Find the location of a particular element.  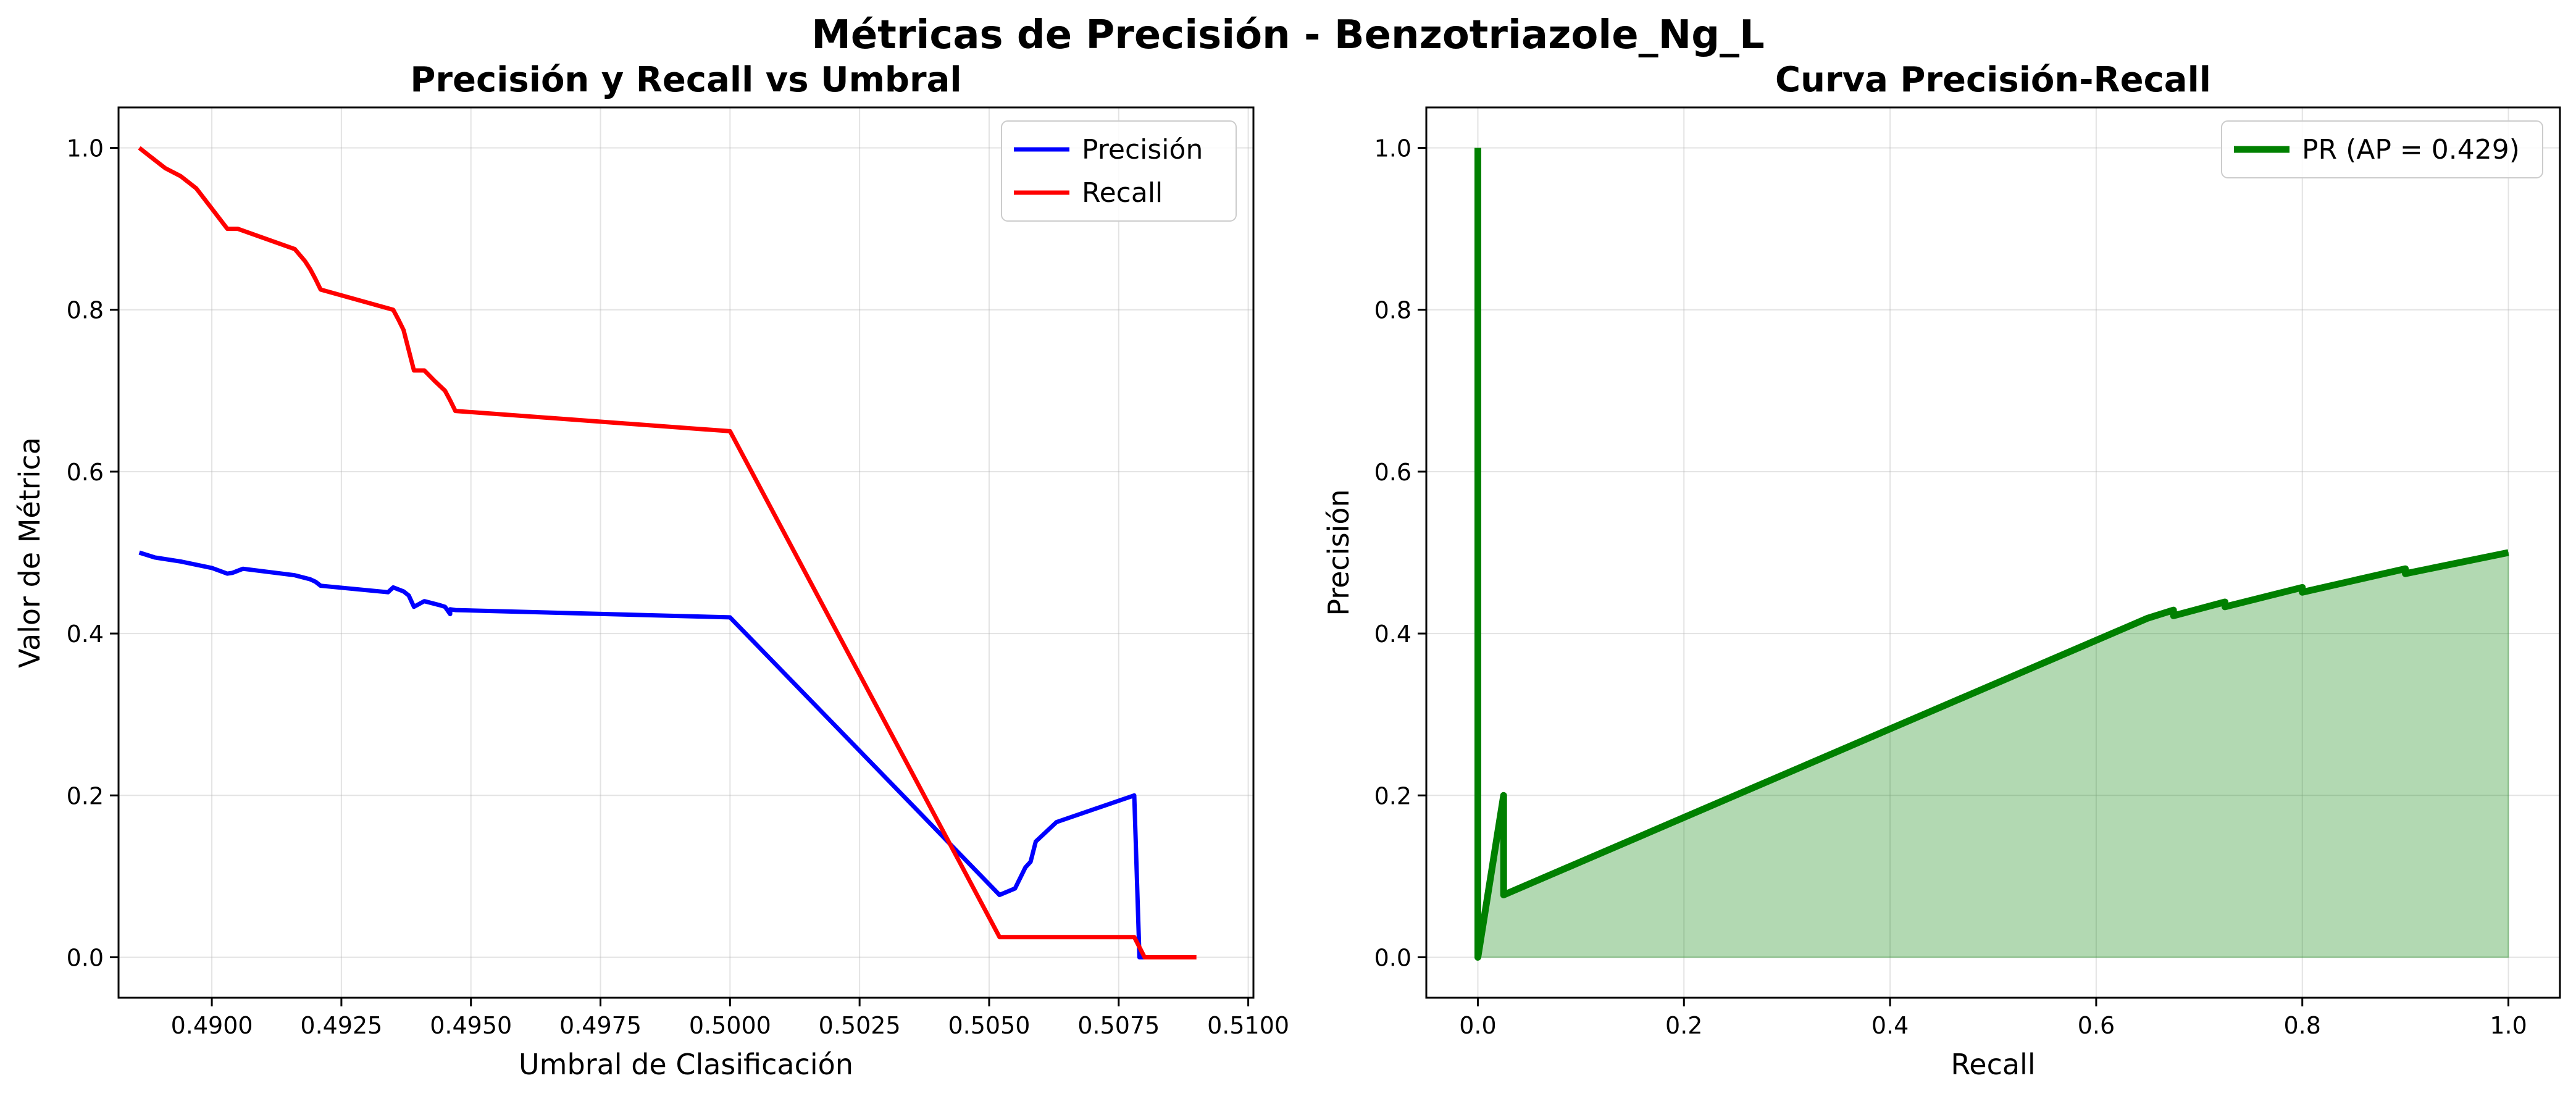

legend: PR (AP = 0.429) is located at coordinates (2382, 149).